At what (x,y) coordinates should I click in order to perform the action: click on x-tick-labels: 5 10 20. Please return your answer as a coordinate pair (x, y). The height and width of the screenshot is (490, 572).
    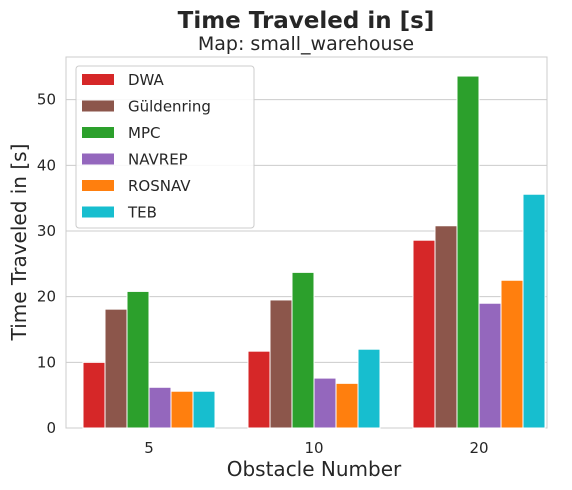
    Looking at the image, I should click on (316, 448).